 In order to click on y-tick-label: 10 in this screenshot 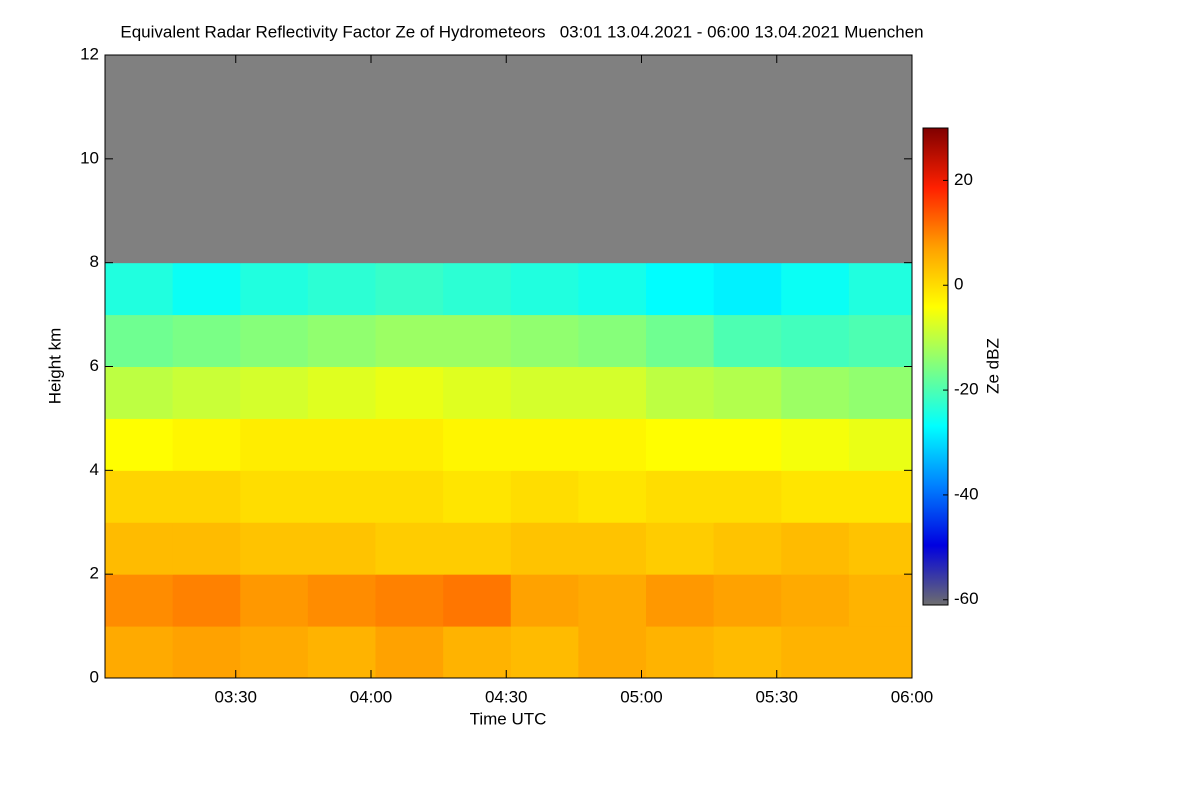, I will do `click(89, 157)`.